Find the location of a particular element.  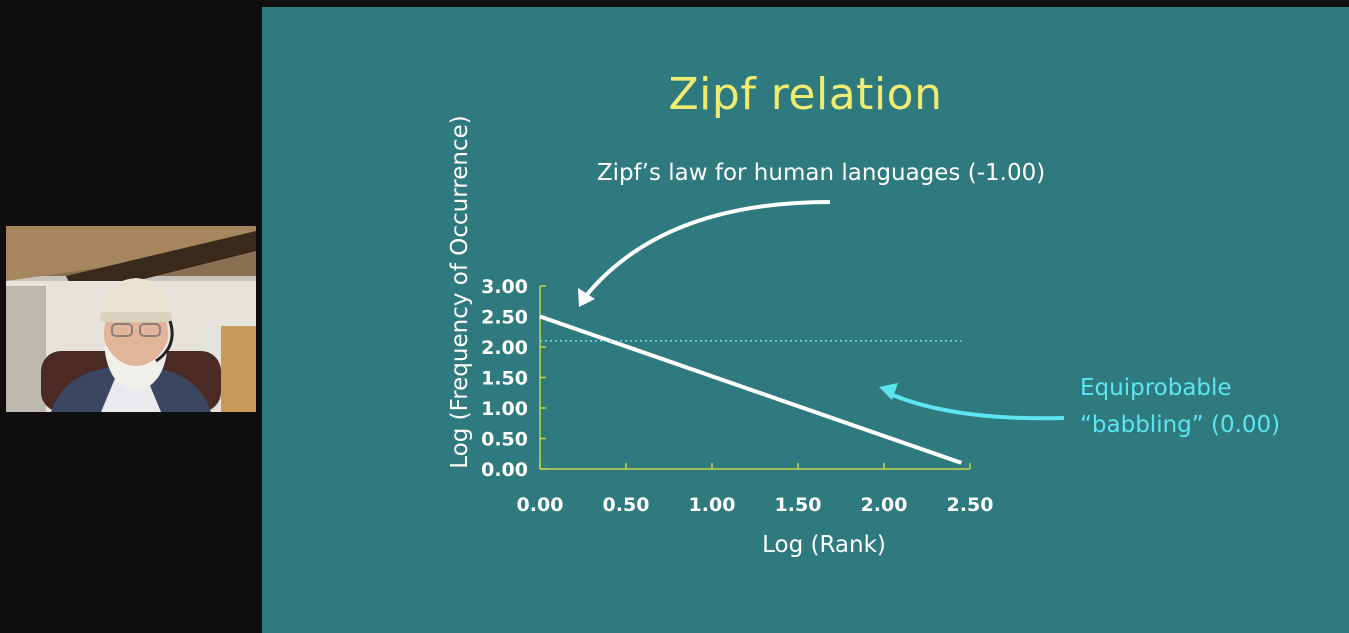

x-tick-label: 2.50 is located at coordinates (970, 505).